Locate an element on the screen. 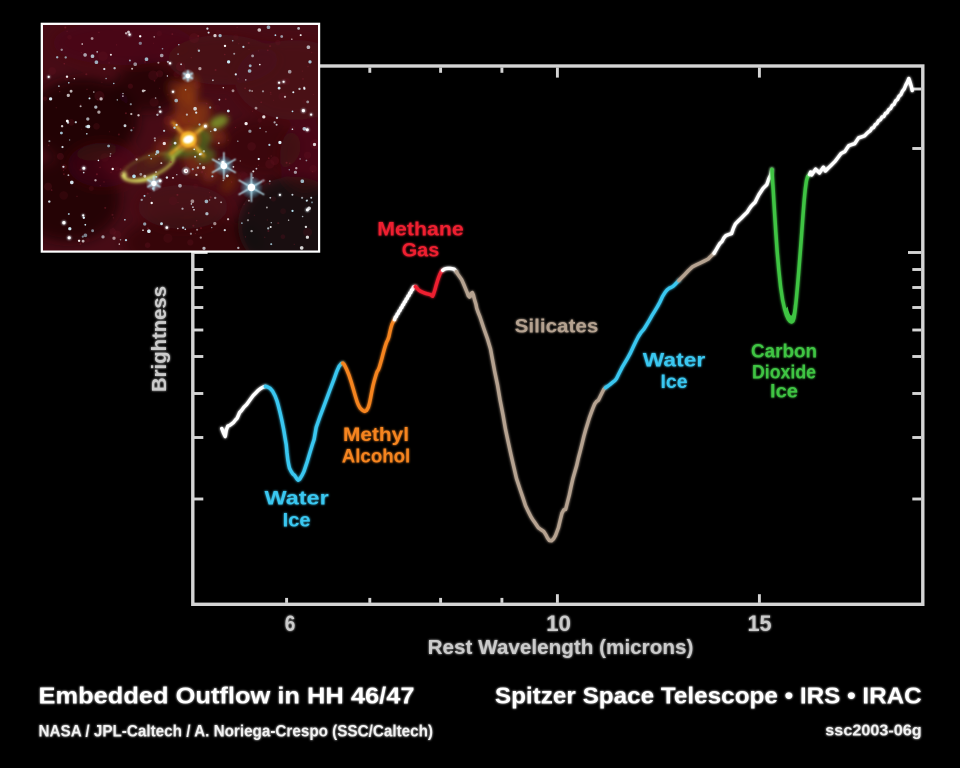  svg-text: Methyl is located at coordinates (376, 435).